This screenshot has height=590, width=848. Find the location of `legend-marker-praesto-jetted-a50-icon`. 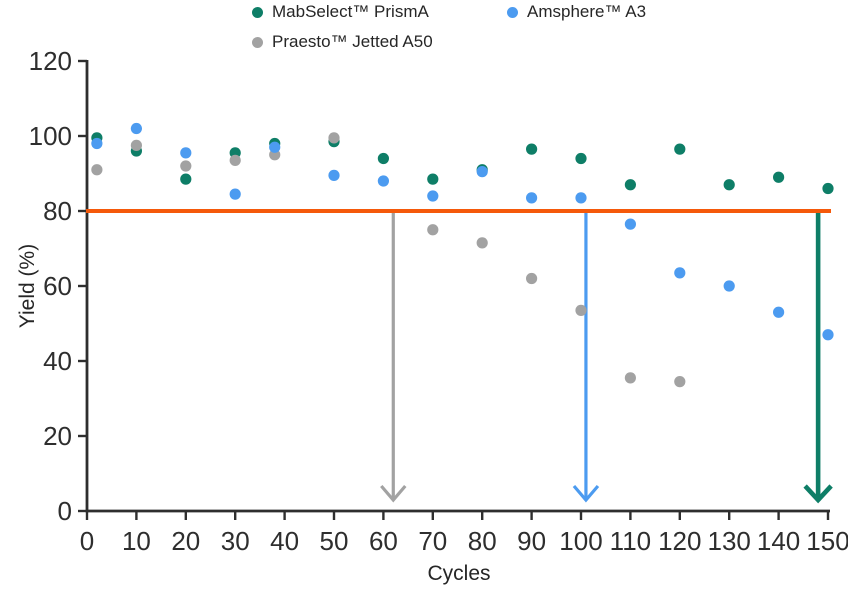

legend-marker-praesto-jetted-a50-icon is located at coordinates (257, 42).